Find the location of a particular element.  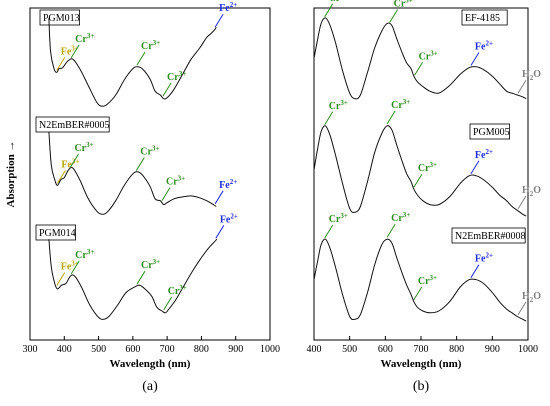

sample-name: N2EmBER#0005 is located at coordinates (74, 125).